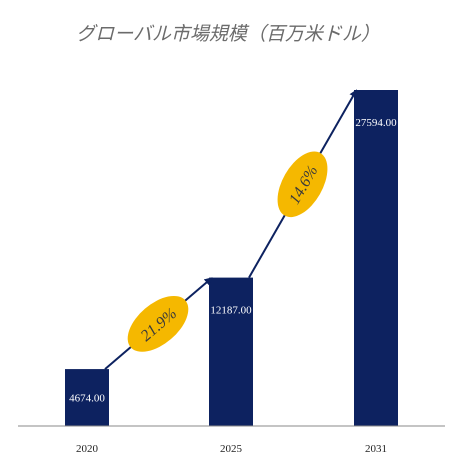 The height and width of the screenshot is (461, 461). I want to click on x-tick-labels: 2020 2025 2031, so click(231, 449).